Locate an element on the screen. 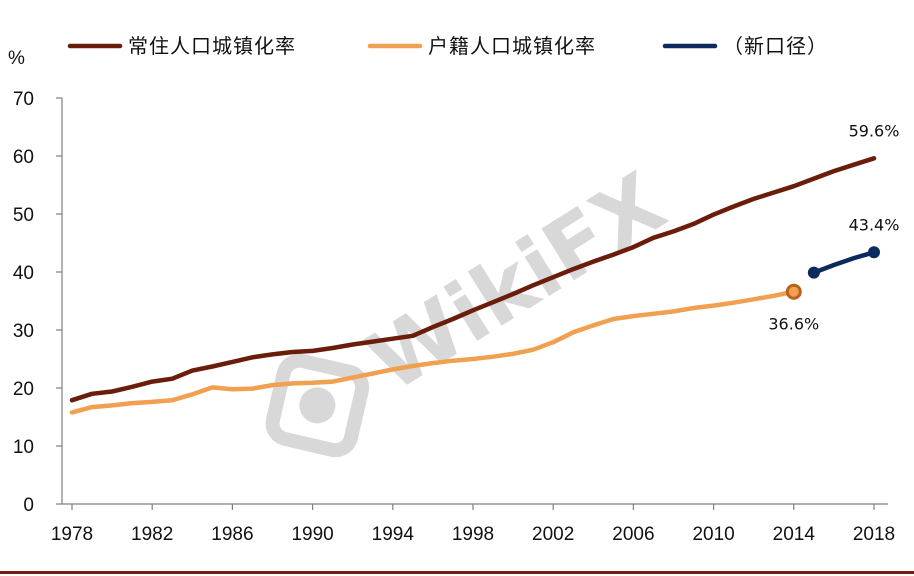 The width and height of the screenshot is (914, 576). legend: 常住人口城镇化率 户籍人口城镇化率 （新口径） is located at coordinates (447, 46).